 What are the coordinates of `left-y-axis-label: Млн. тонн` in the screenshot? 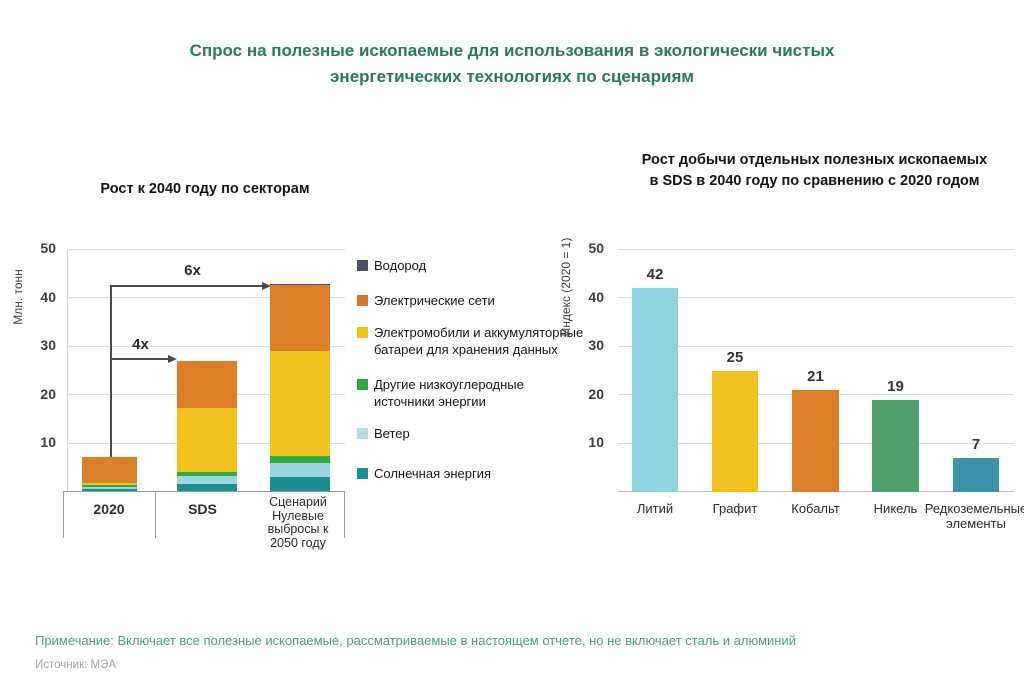 It's located at (18, 297).